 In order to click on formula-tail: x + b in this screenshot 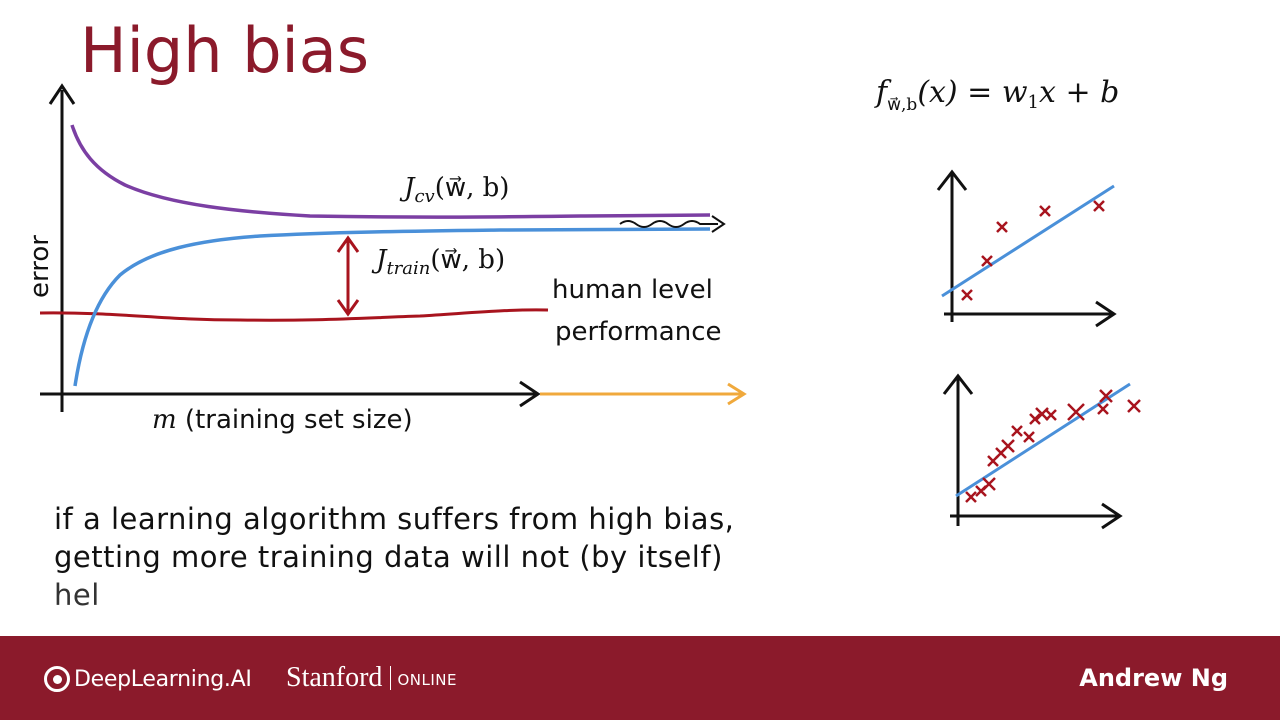, I will do `click(1079, 92)`.